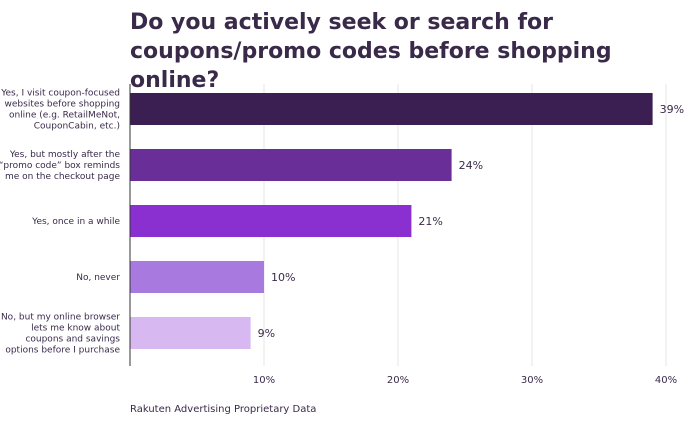  I want to click on category-label-line: lets me know about, so click(75, 329).